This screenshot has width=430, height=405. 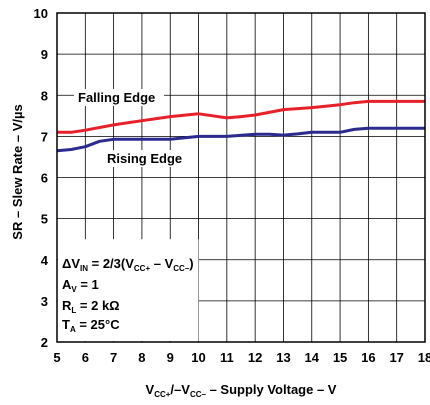 What do you see at coordinates (144, 158) in the screenshot?
I see `series-label-rising-edge: Rising Edge` at bounding box center [144, 158].